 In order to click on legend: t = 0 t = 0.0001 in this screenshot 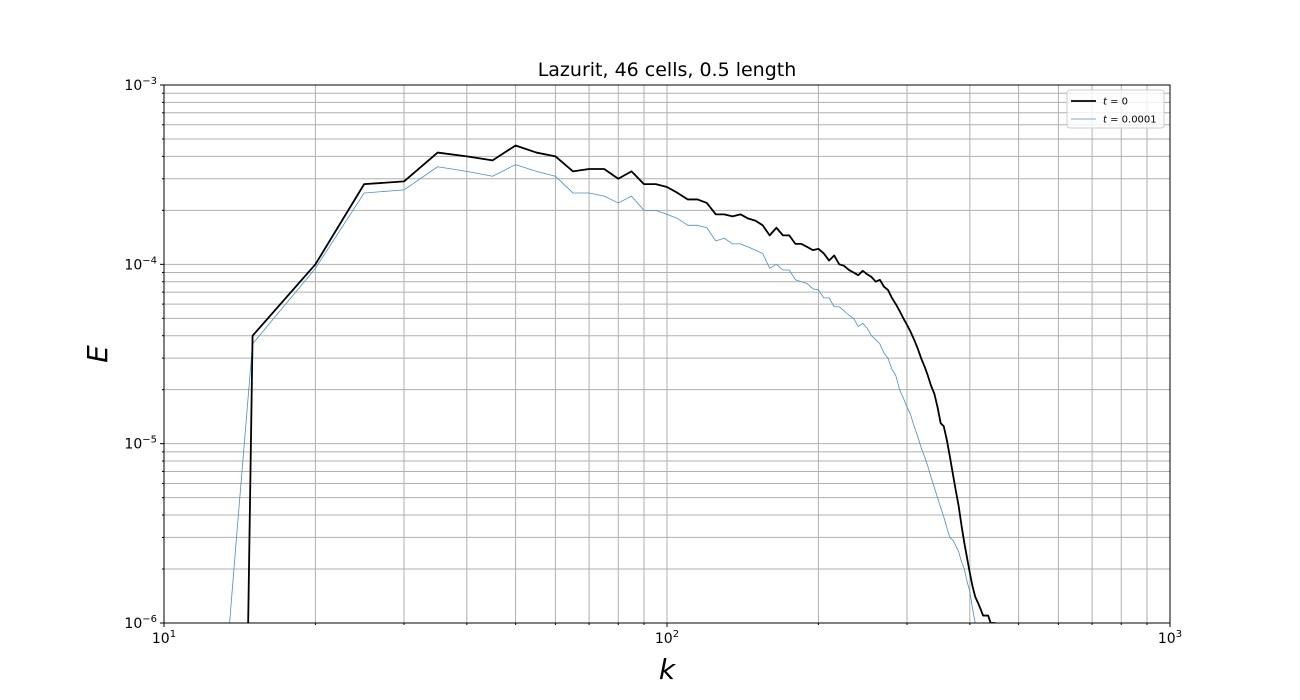, I will do `click(1115, 109)`.